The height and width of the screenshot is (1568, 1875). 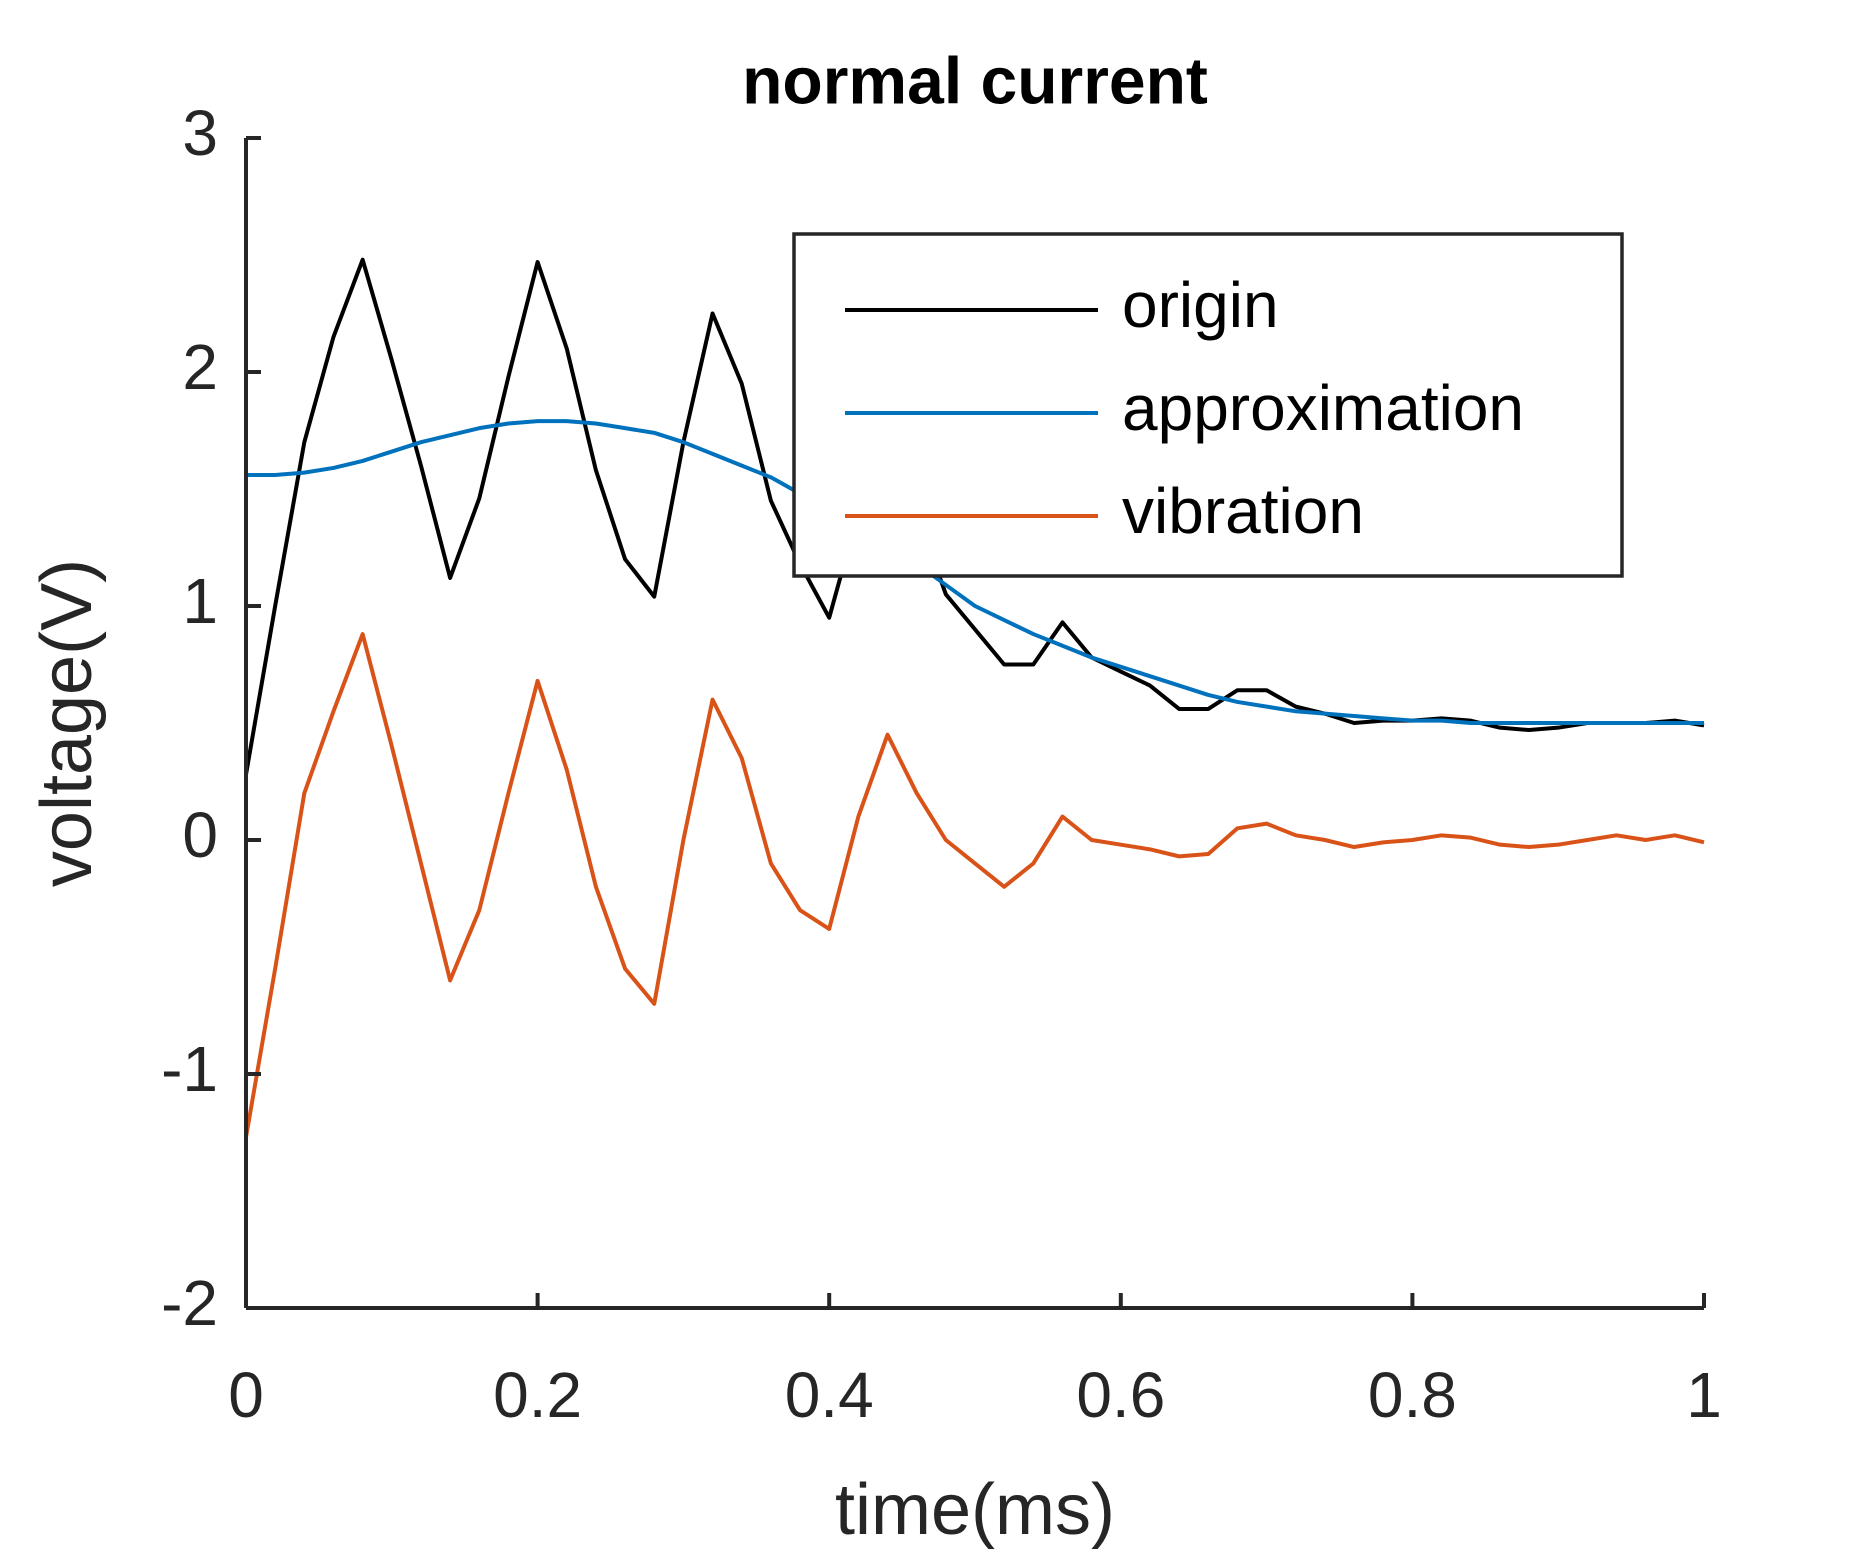 I want to click on y-tick-label: 1, so click(x=200, y=601).